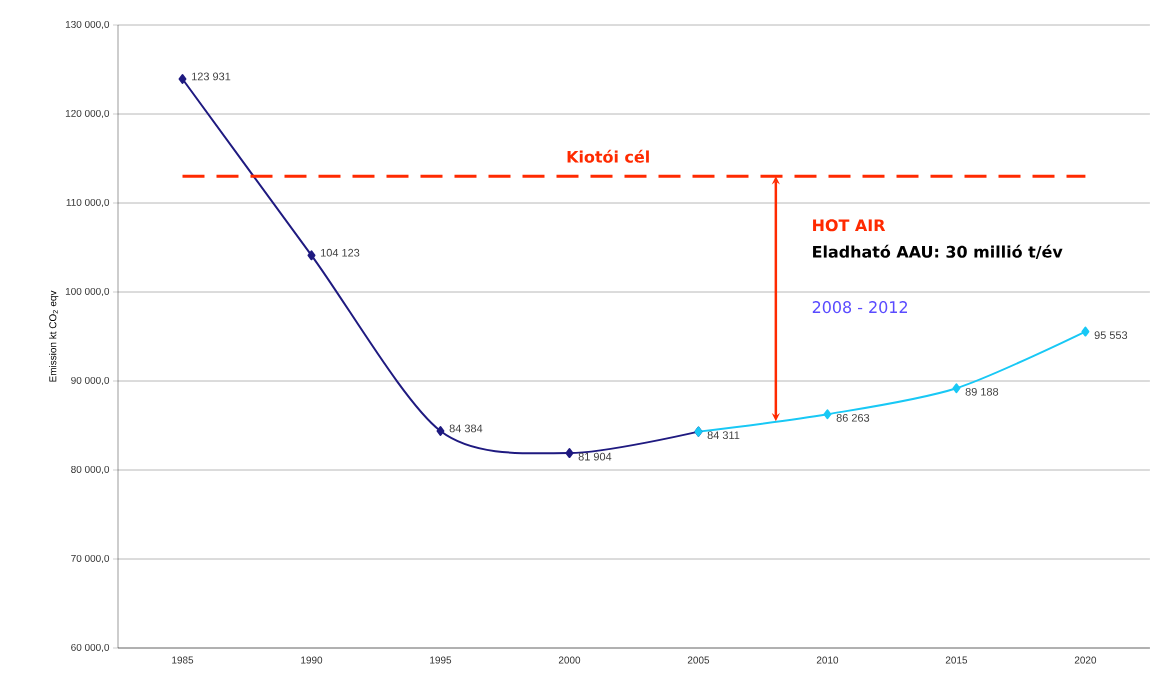 The width and height of the screenshot is (1161, 679). Describe the element at coordinates (859, 307) in the screenshot. I see `annotation: 2008 - 2012` at that location.